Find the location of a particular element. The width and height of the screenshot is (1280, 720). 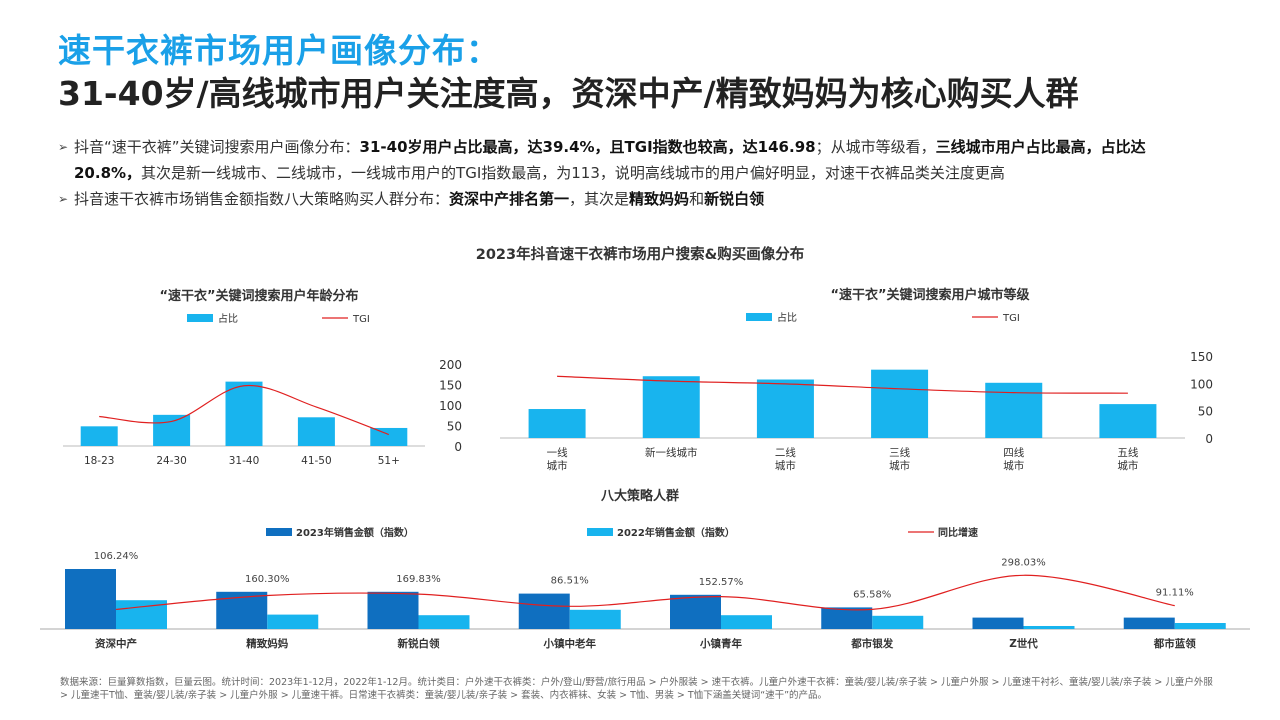

bullet-text: ；从城市等级看， is located at coordinates (875, 147).